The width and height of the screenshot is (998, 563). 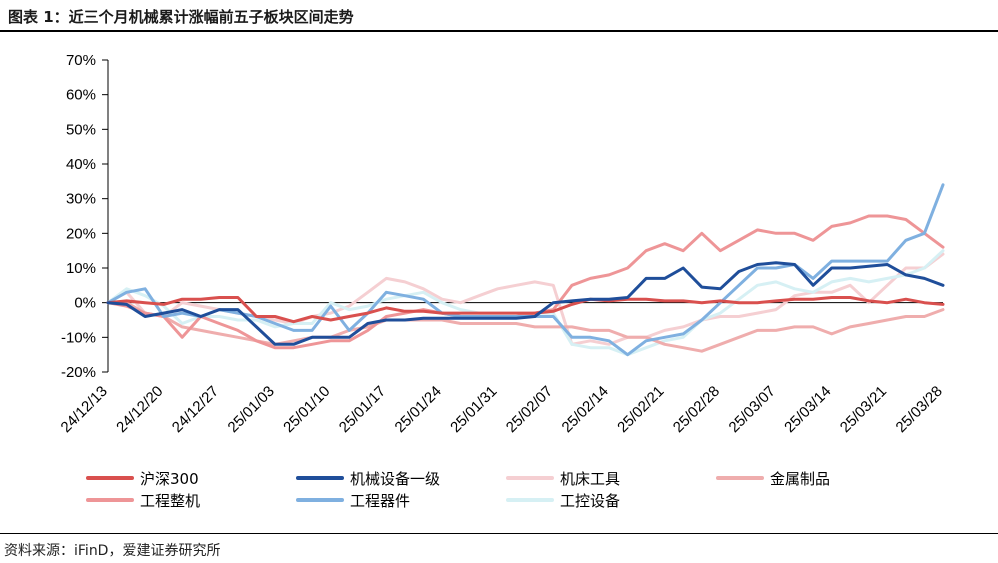 I want to click on legend-label: 机床工具, so click(x=590, y=479).